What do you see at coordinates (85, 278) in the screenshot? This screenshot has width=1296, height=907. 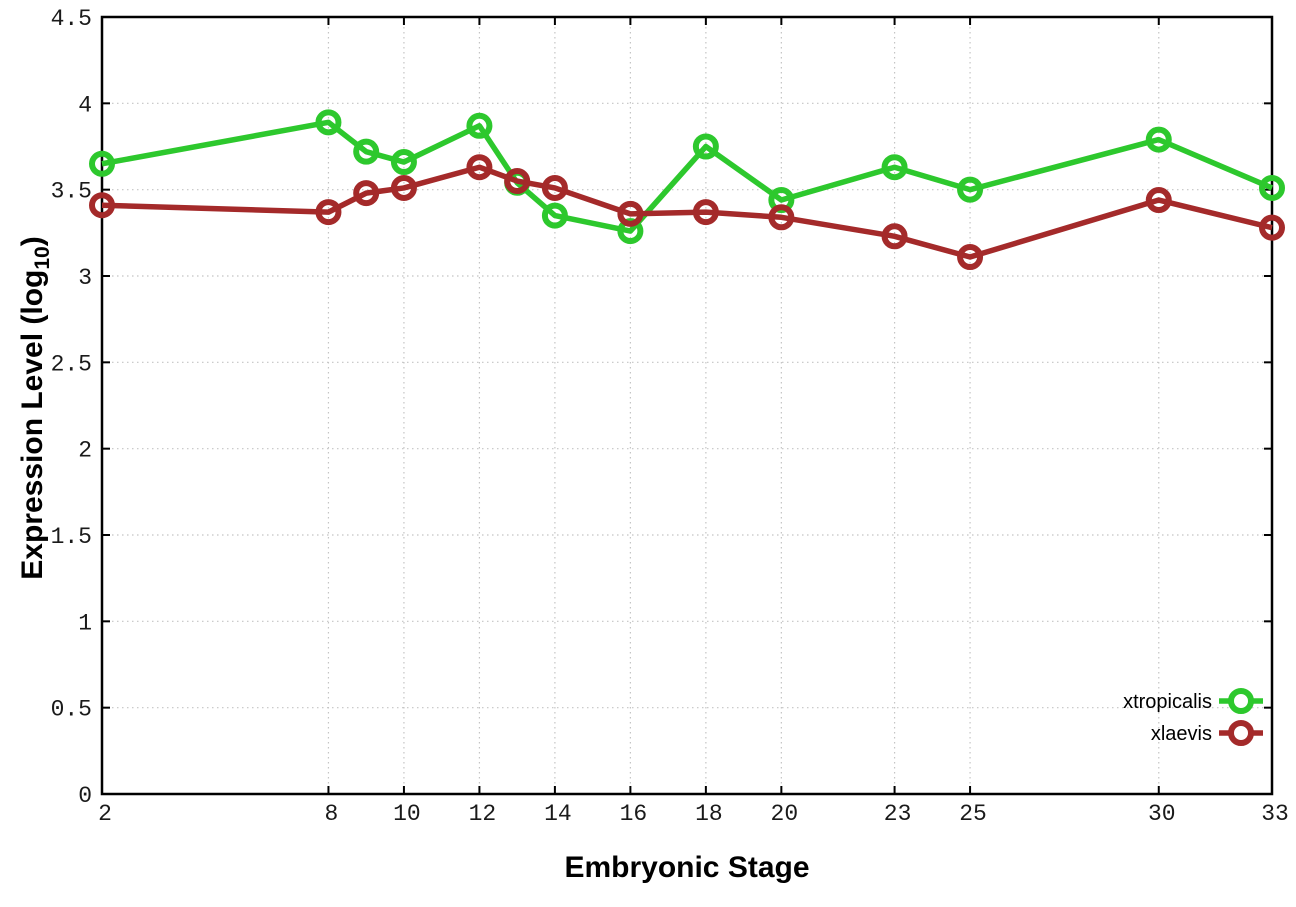 I see `y-tick-label-3: 3` at bounding box center [85, 278].